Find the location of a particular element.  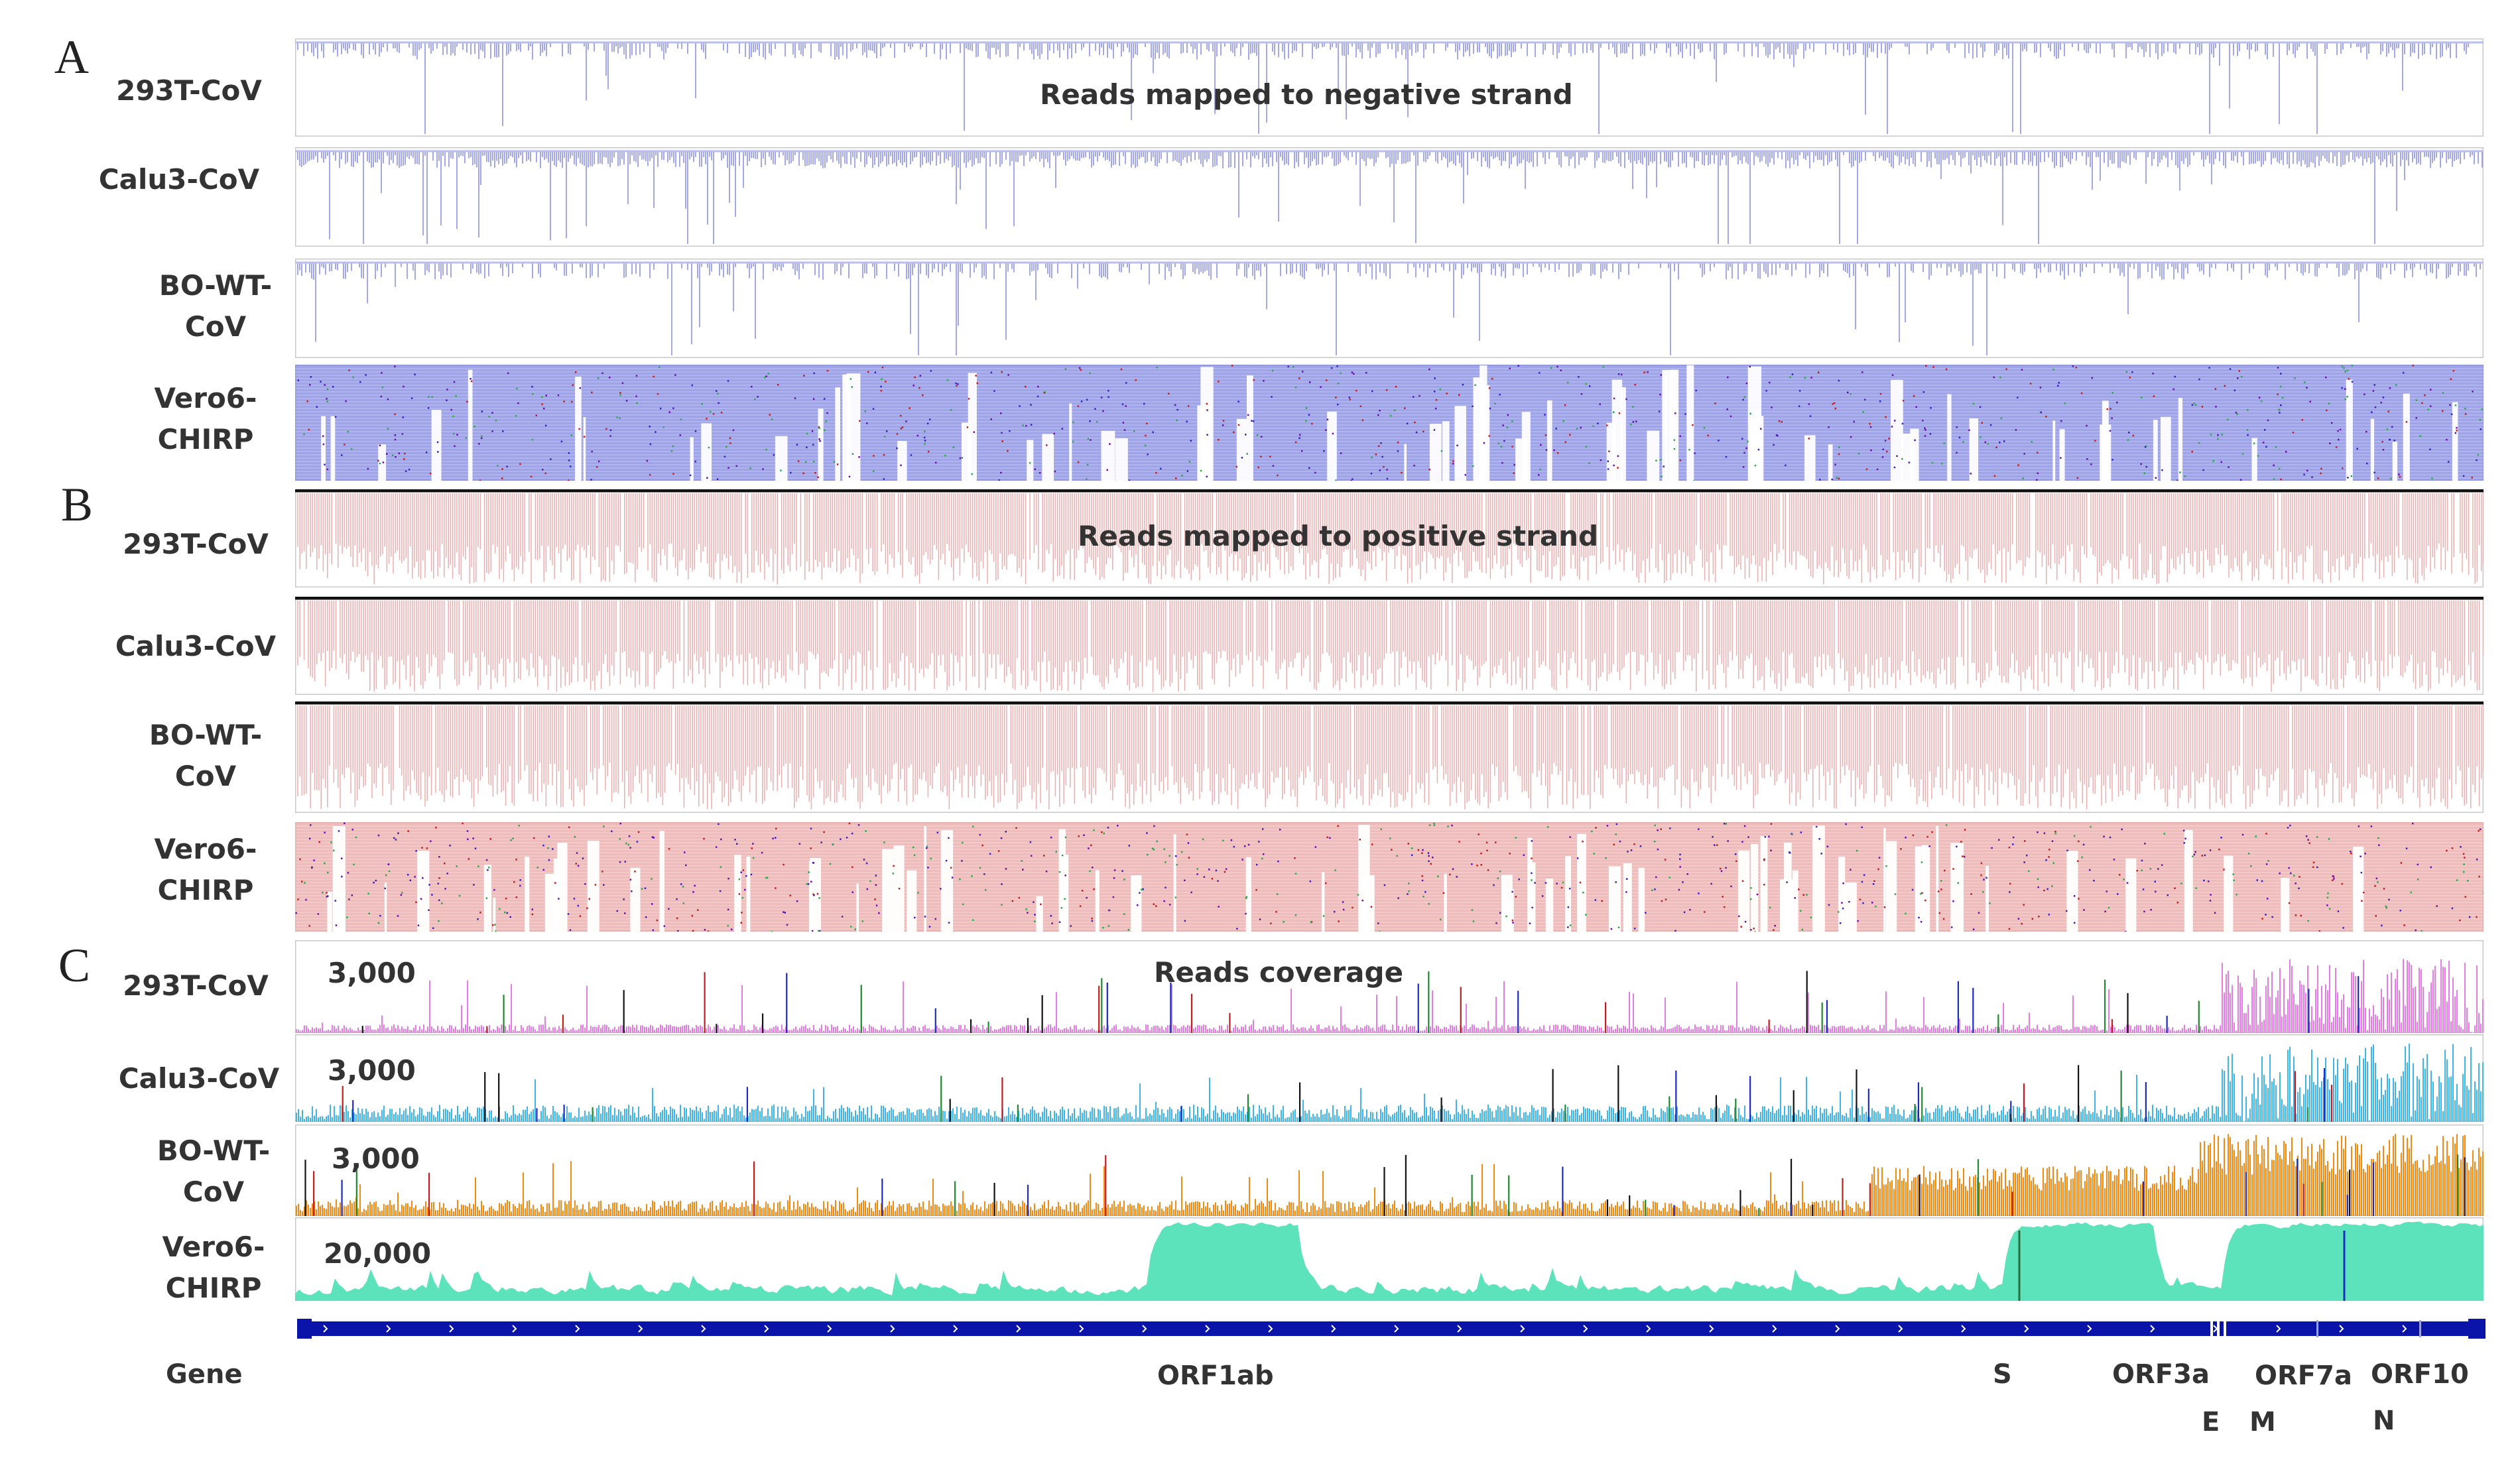

c-label-calu3-text: Calu3-CoV is located at coordinates (199, 1078).